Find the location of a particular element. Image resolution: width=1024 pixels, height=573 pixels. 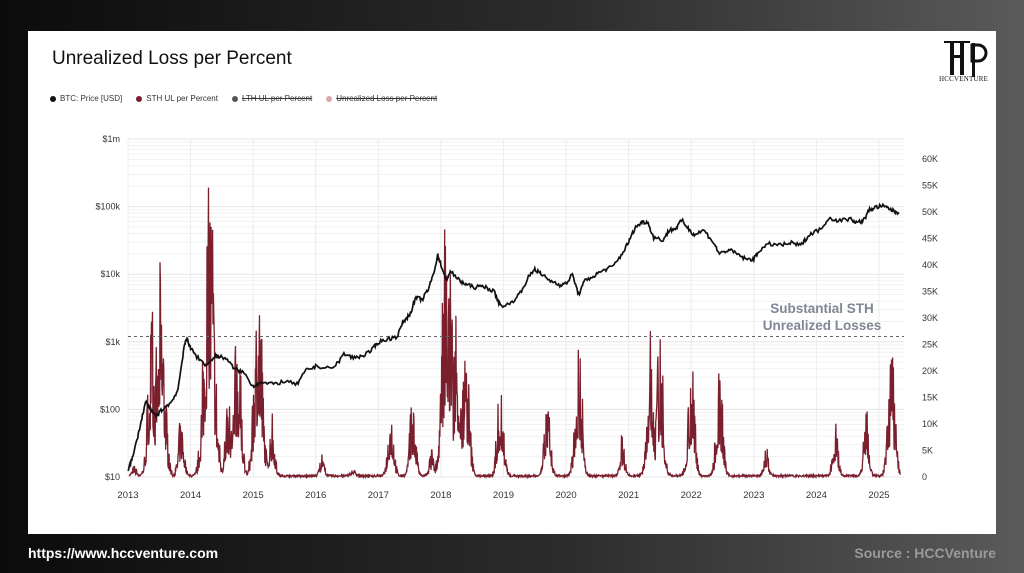

y-right-tick-label: 20K is located at coordinates (930, 371).